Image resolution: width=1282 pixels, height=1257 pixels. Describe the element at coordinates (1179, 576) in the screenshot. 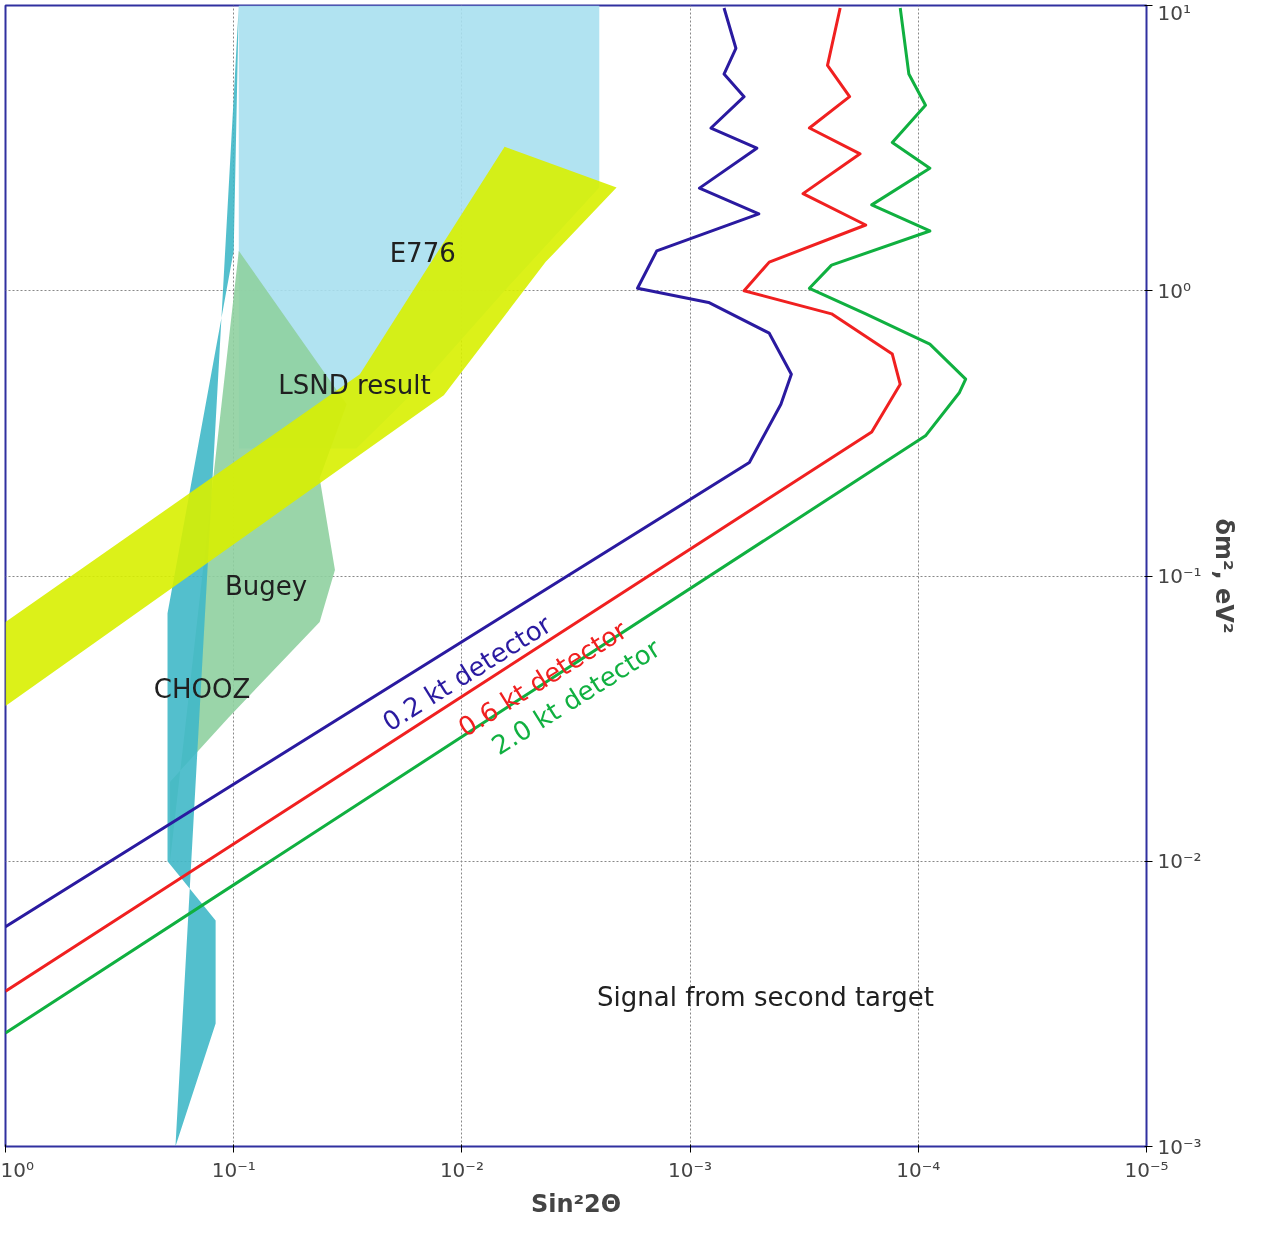

I see `y-tick-label: 10⁻¹` at that location.